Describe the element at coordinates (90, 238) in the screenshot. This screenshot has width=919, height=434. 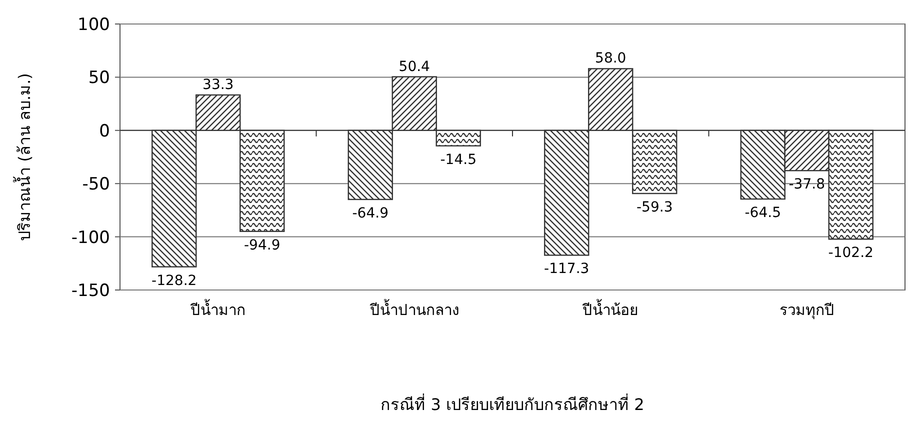
I see `y-tick-label: -100` at that location.